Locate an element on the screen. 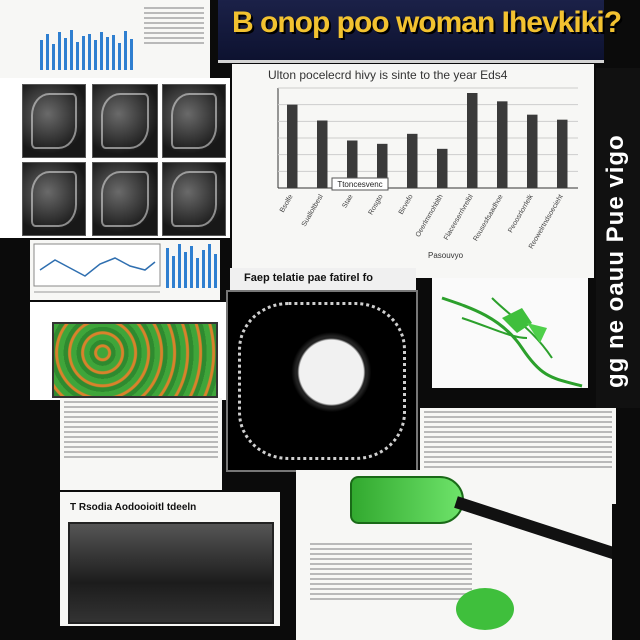 This screenshot has height=640, width=640. plant-panel is located at coordinates (510, 333).